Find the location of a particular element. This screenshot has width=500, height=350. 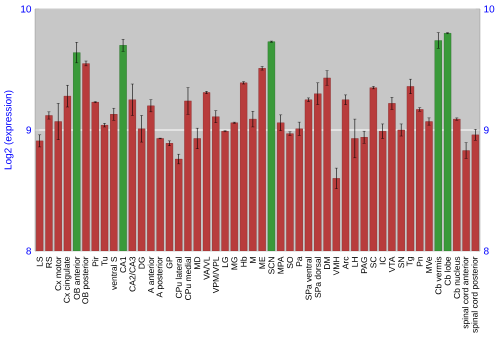

x-tick-label: Cb lobe is located at coordinates (447, 271).